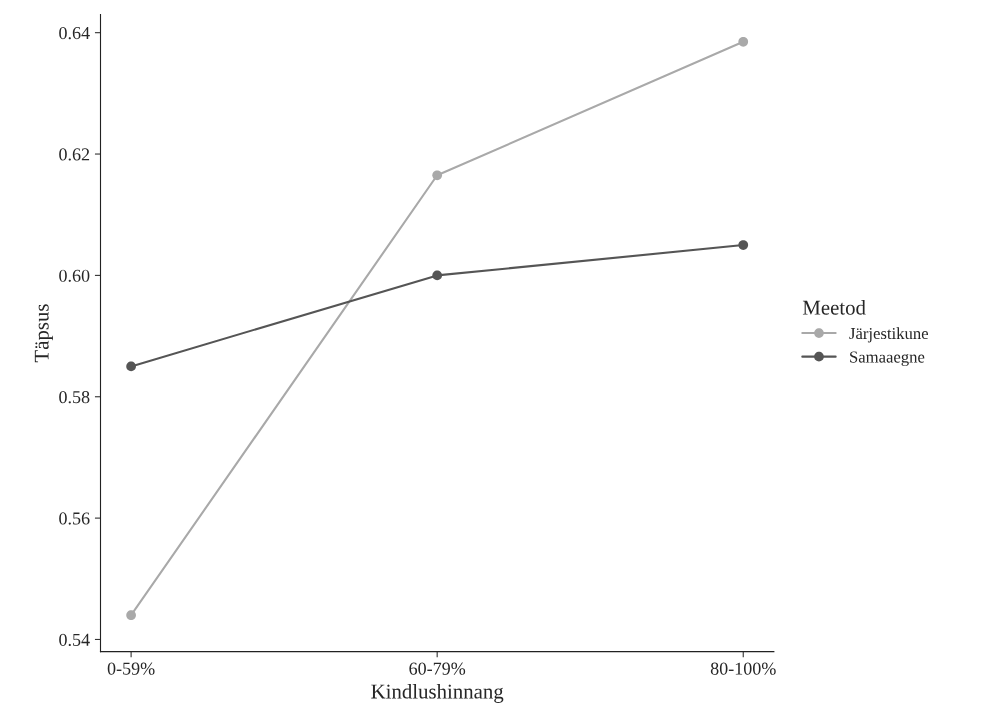  What do you see at coordinates (131, 668) in the screenshot?
I see `x-tick-label: 0-59%` at bounding box center [131, 668].